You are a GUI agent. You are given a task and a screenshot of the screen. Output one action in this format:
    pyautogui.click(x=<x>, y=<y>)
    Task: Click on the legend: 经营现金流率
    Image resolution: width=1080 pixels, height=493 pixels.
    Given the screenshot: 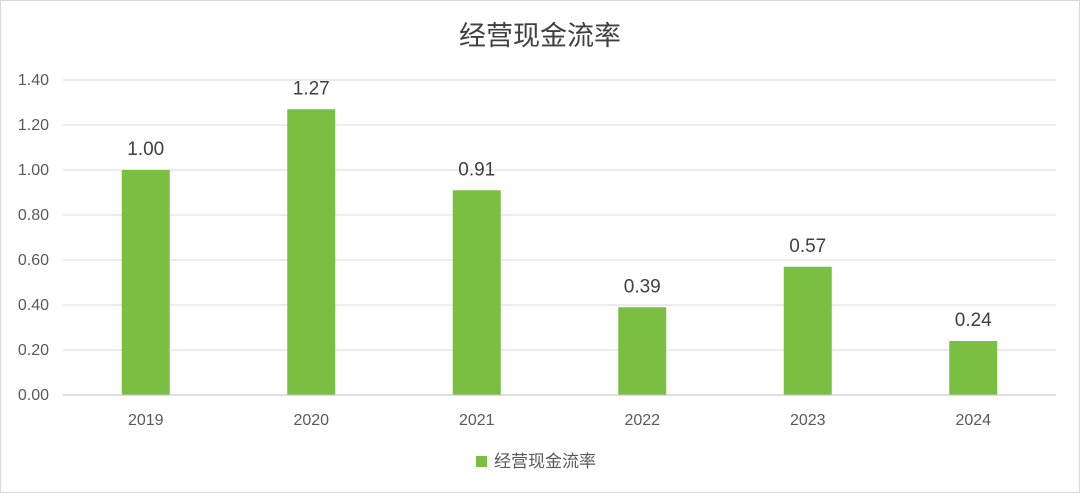 What is the action you would take?
    pyautogui.click(x=536, y=462)
    